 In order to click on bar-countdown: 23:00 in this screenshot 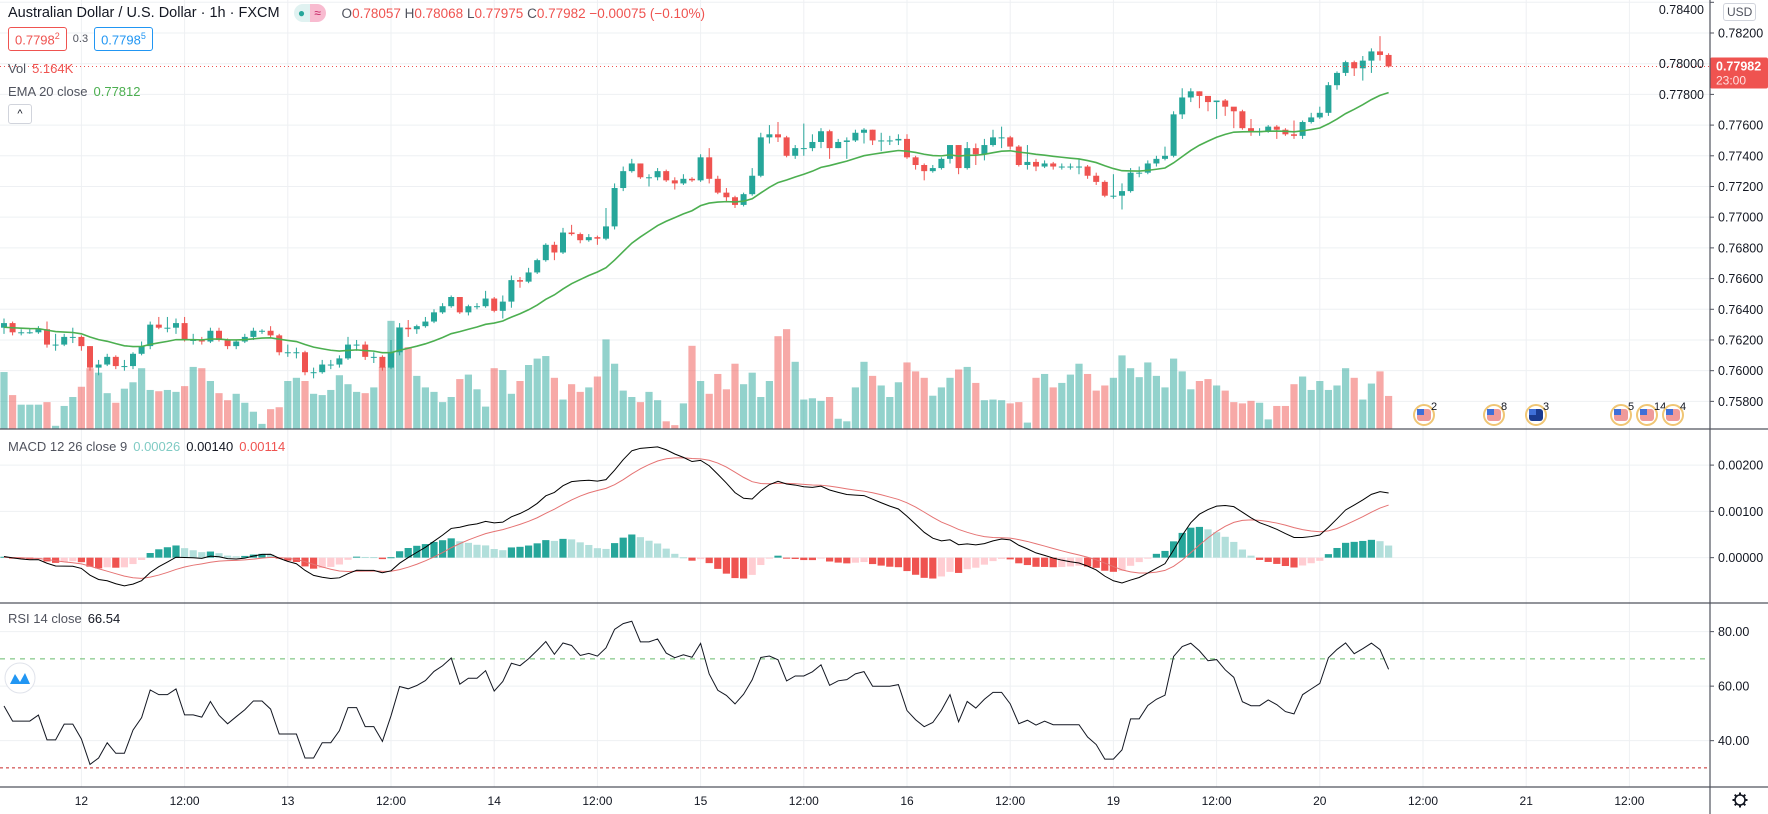, I will do `click(1731, 80)`.